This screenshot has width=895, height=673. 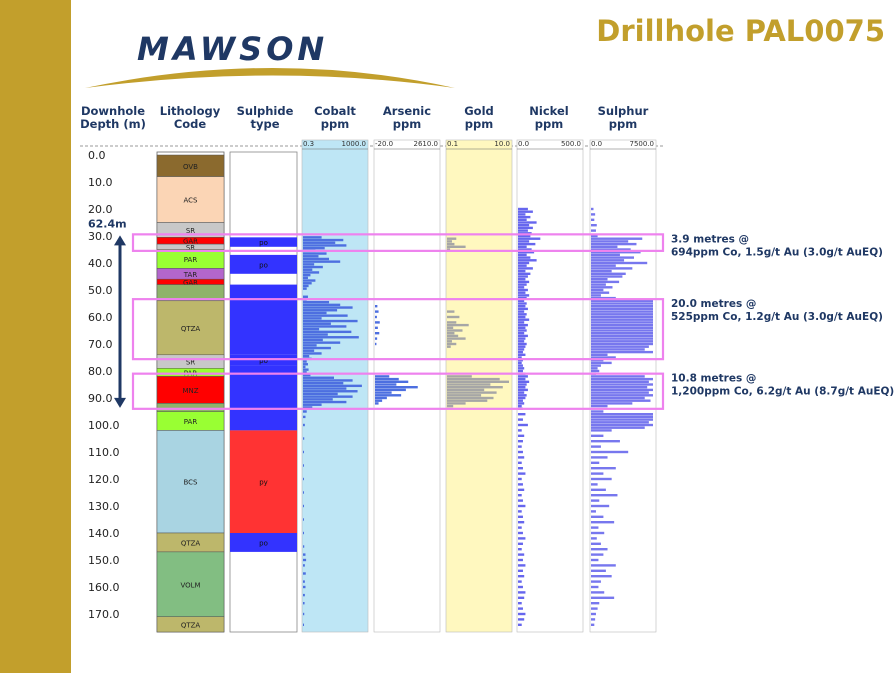 What do you see at coordinates (190, 231) in the screenshot?
I see `lithology-code-label: SR` at bounding box center [190, 231].